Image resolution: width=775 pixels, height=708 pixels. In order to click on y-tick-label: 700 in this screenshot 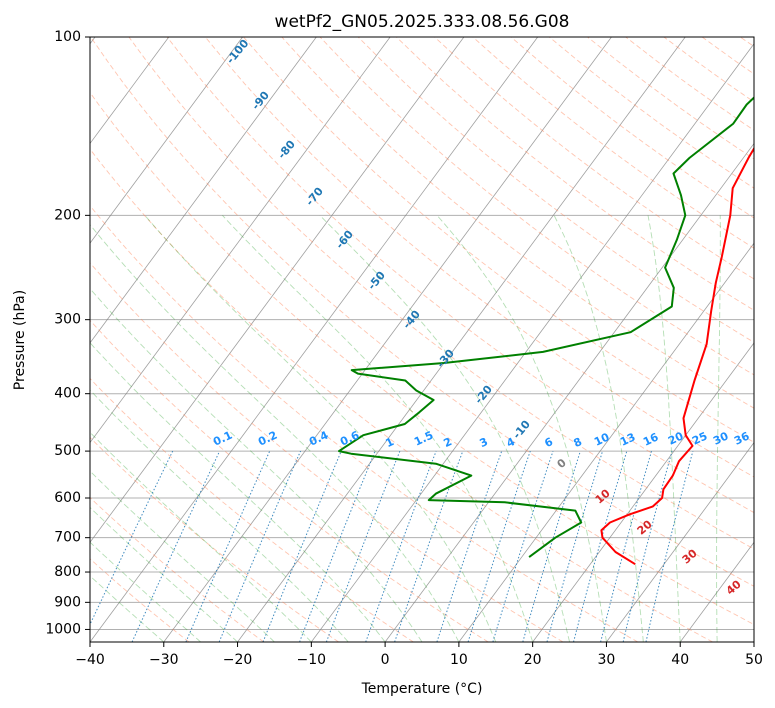, I will do `click(67, 538)`.